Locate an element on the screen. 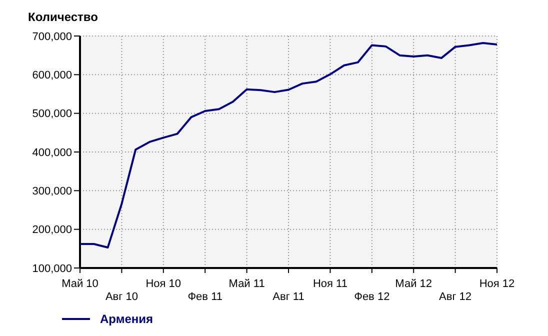 This screenshot has width=548, height=336. x-tick-label: Авг 12 is located at coordinates (455, 297).